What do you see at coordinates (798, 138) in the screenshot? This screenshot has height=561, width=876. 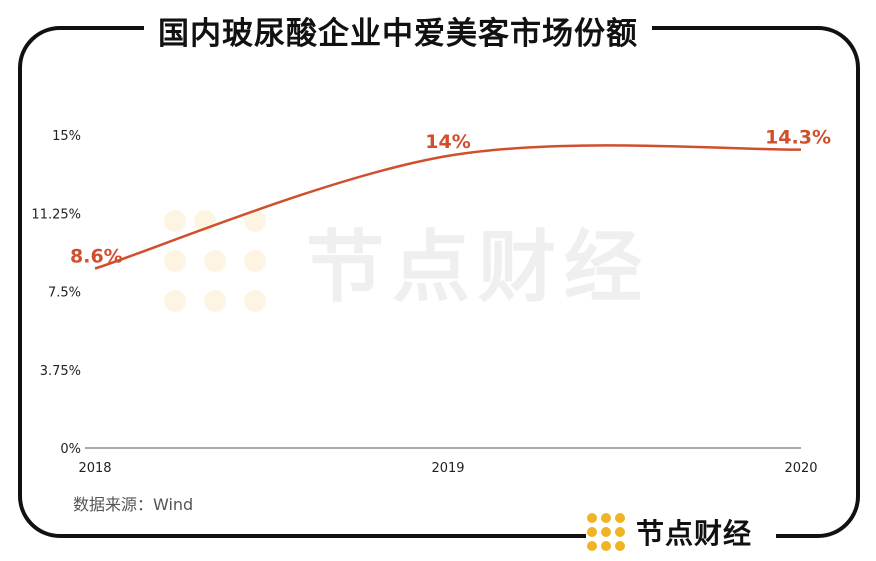 I see `data-label: 14.3%` at bounding box center [798, 138].